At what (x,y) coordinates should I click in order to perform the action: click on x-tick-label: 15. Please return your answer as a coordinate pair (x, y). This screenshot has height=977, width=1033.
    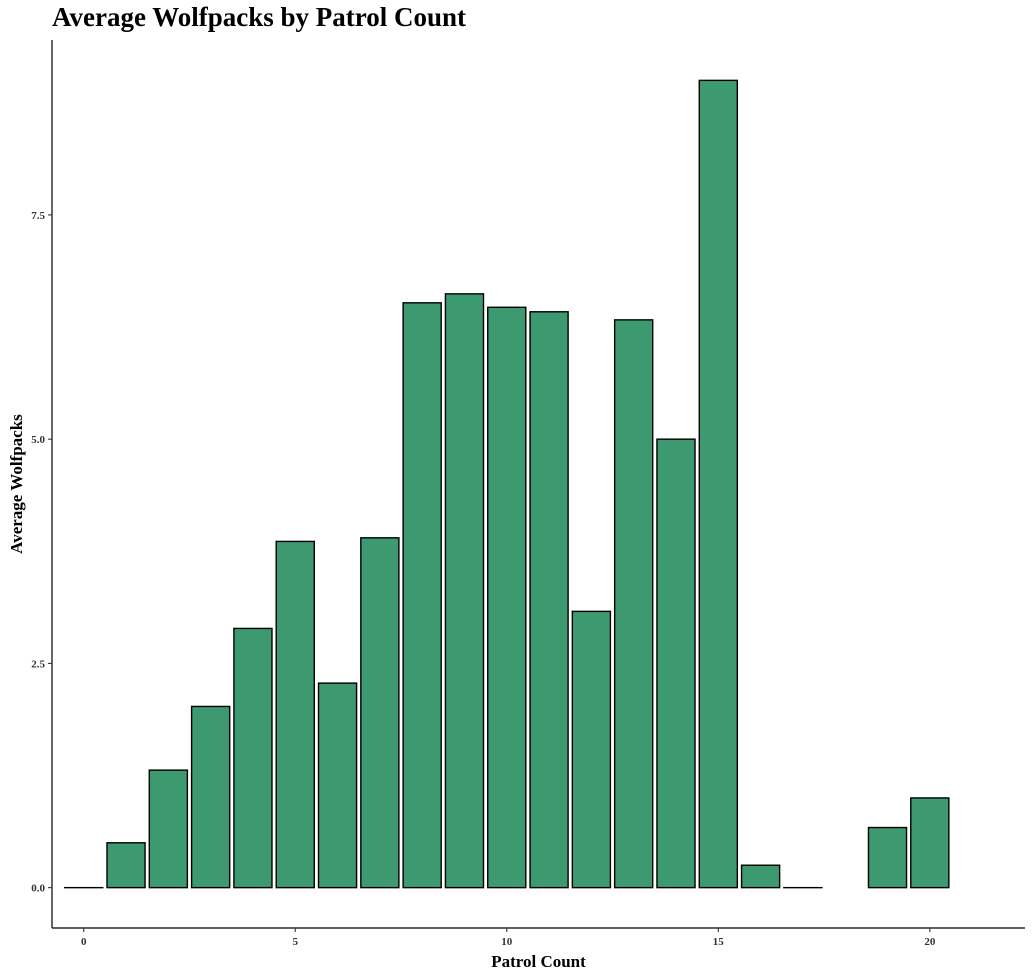
    Looking at the image, I should click on (719, 942).